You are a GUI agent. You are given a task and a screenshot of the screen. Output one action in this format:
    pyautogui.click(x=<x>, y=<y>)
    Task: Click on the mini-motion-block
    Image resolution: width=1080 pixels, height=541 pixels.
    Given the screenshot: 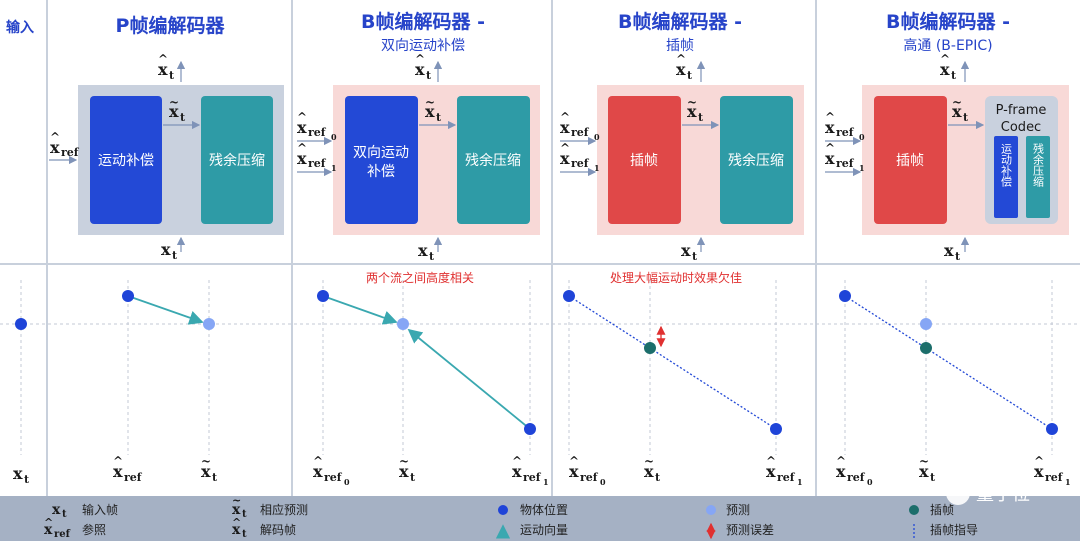 What is the action you would take?
    pyautogui.click(x=1006, y=177)
    